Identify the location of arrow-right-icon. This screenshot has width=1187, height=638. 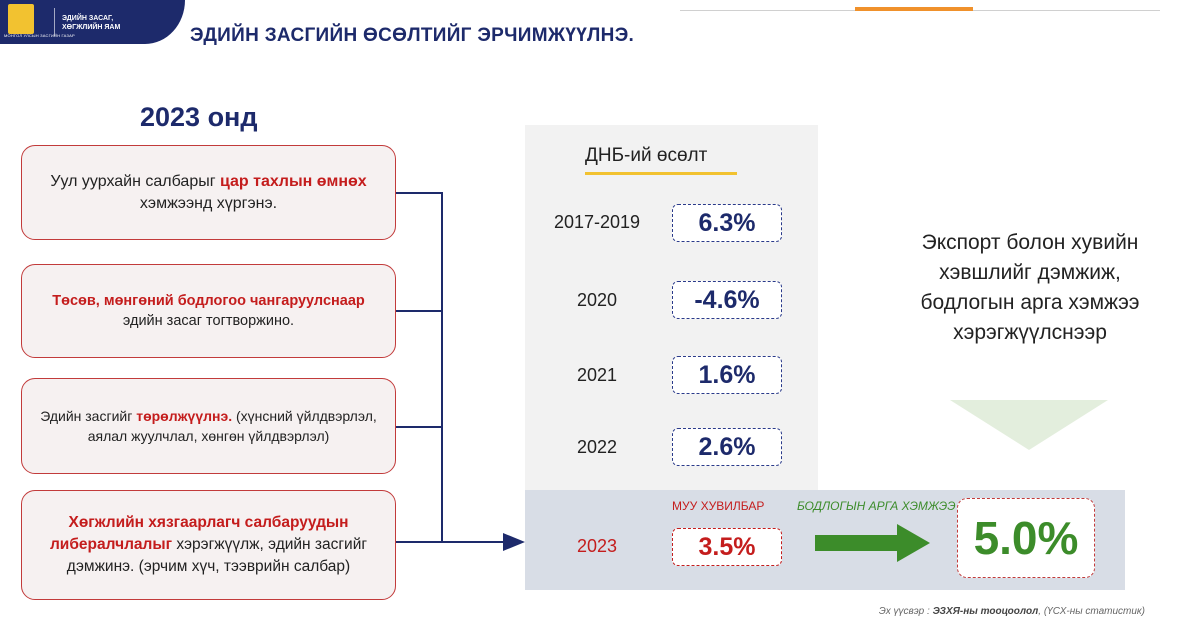
(514, 542).